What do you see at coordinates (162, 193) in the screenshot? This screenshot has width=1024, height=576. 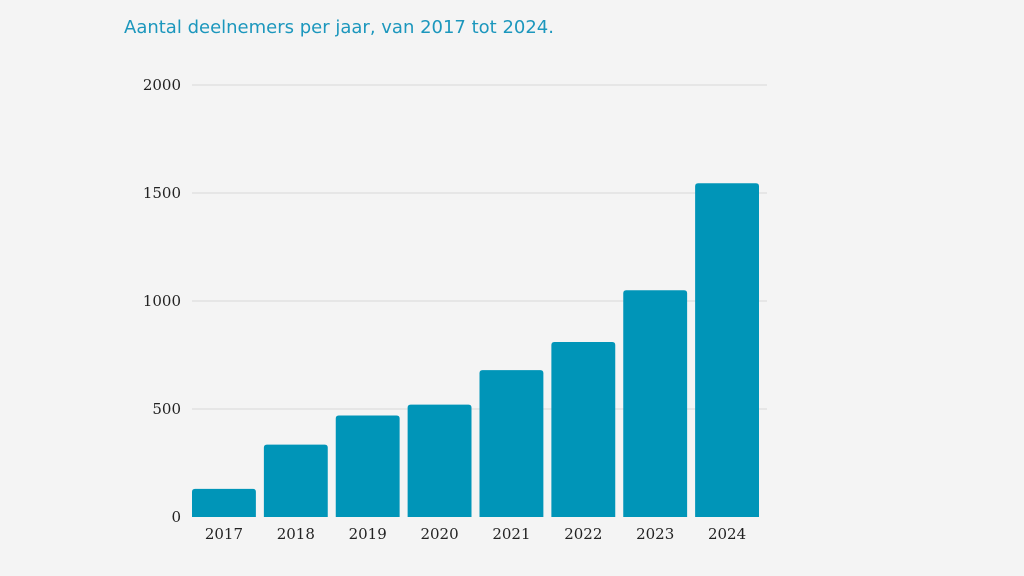 I see `y-tick-label: 1500` at bounding box center [162, 193].